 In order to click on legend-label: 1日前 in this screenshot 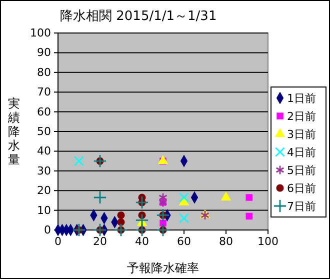, I will do `click(301, 98)`.